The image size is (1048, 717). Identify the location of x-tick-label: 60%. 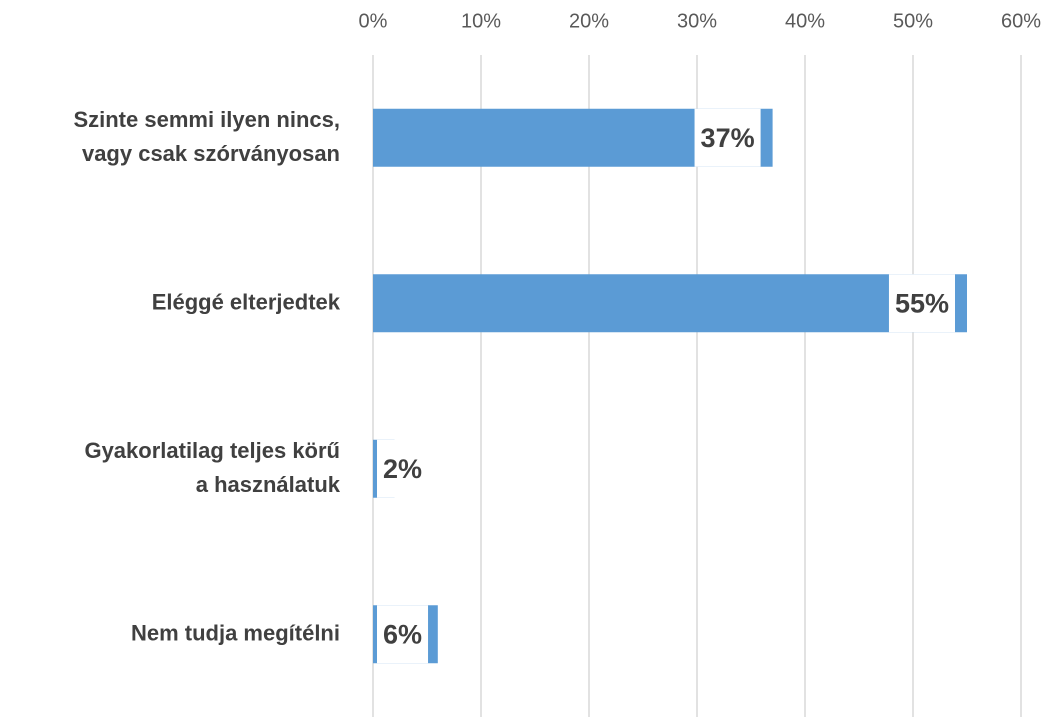
(1021, 21).